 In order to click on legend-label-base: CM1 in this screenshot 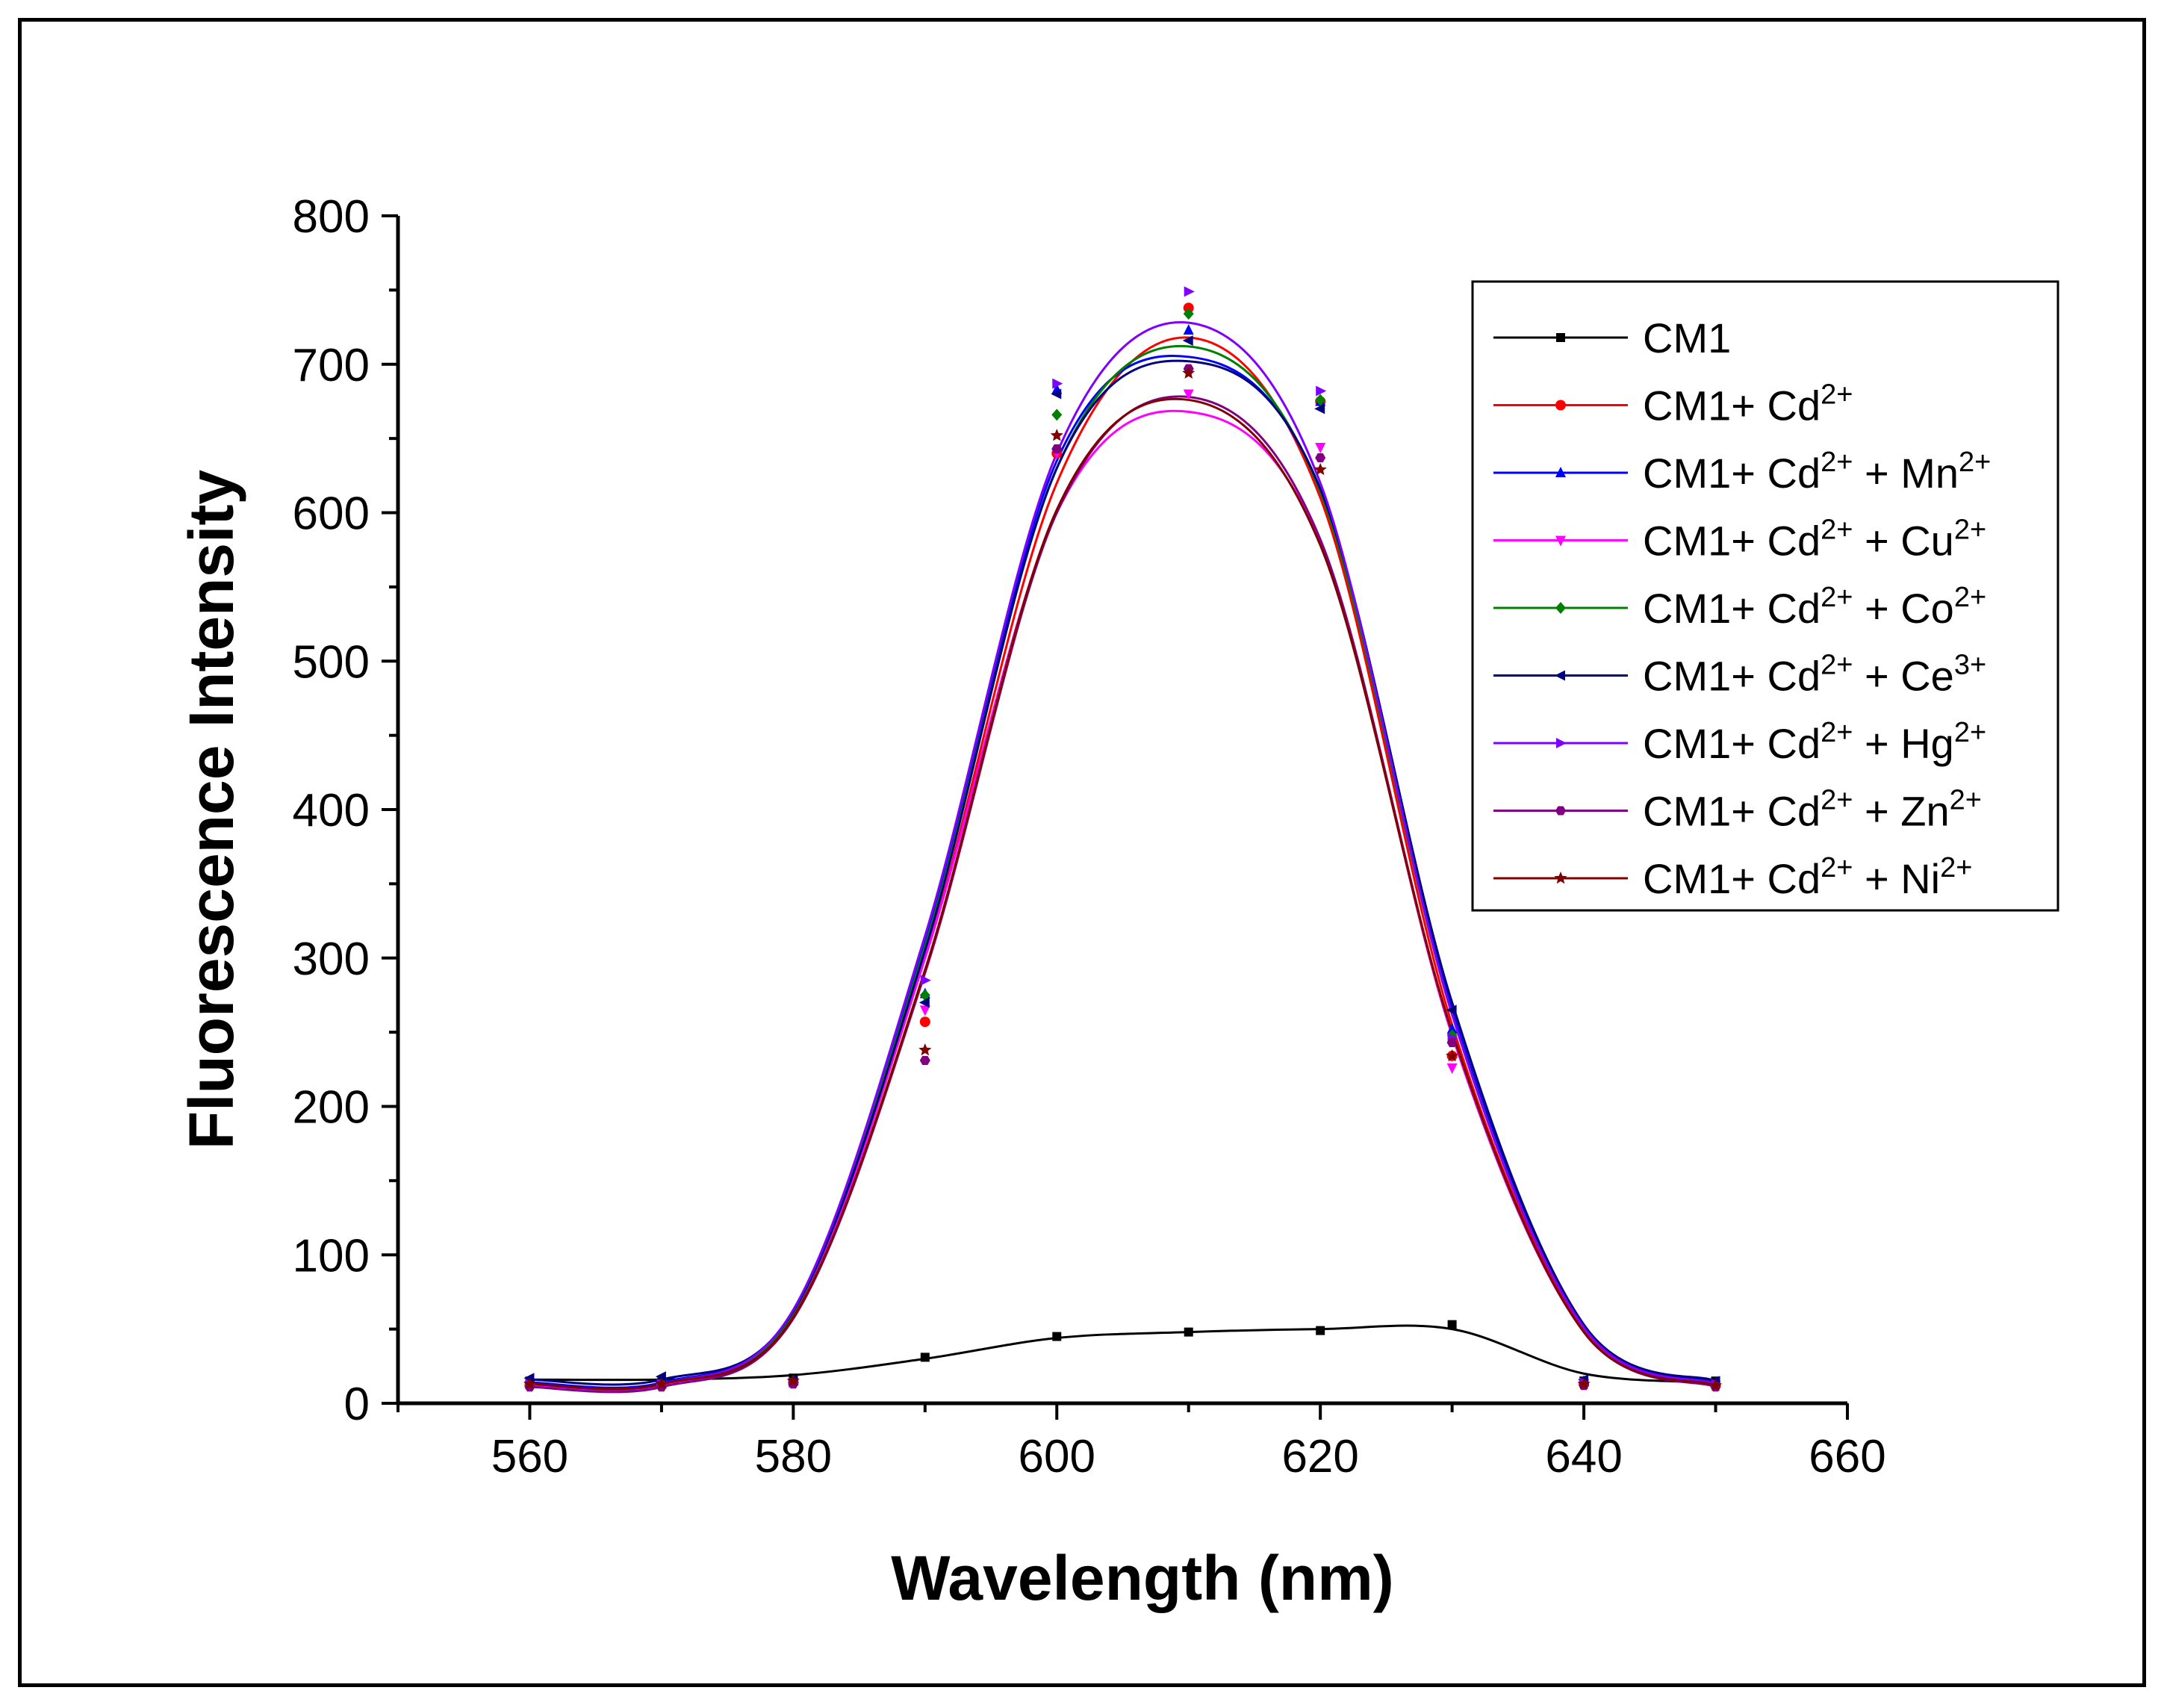, I will do `click(1687, 337)`.